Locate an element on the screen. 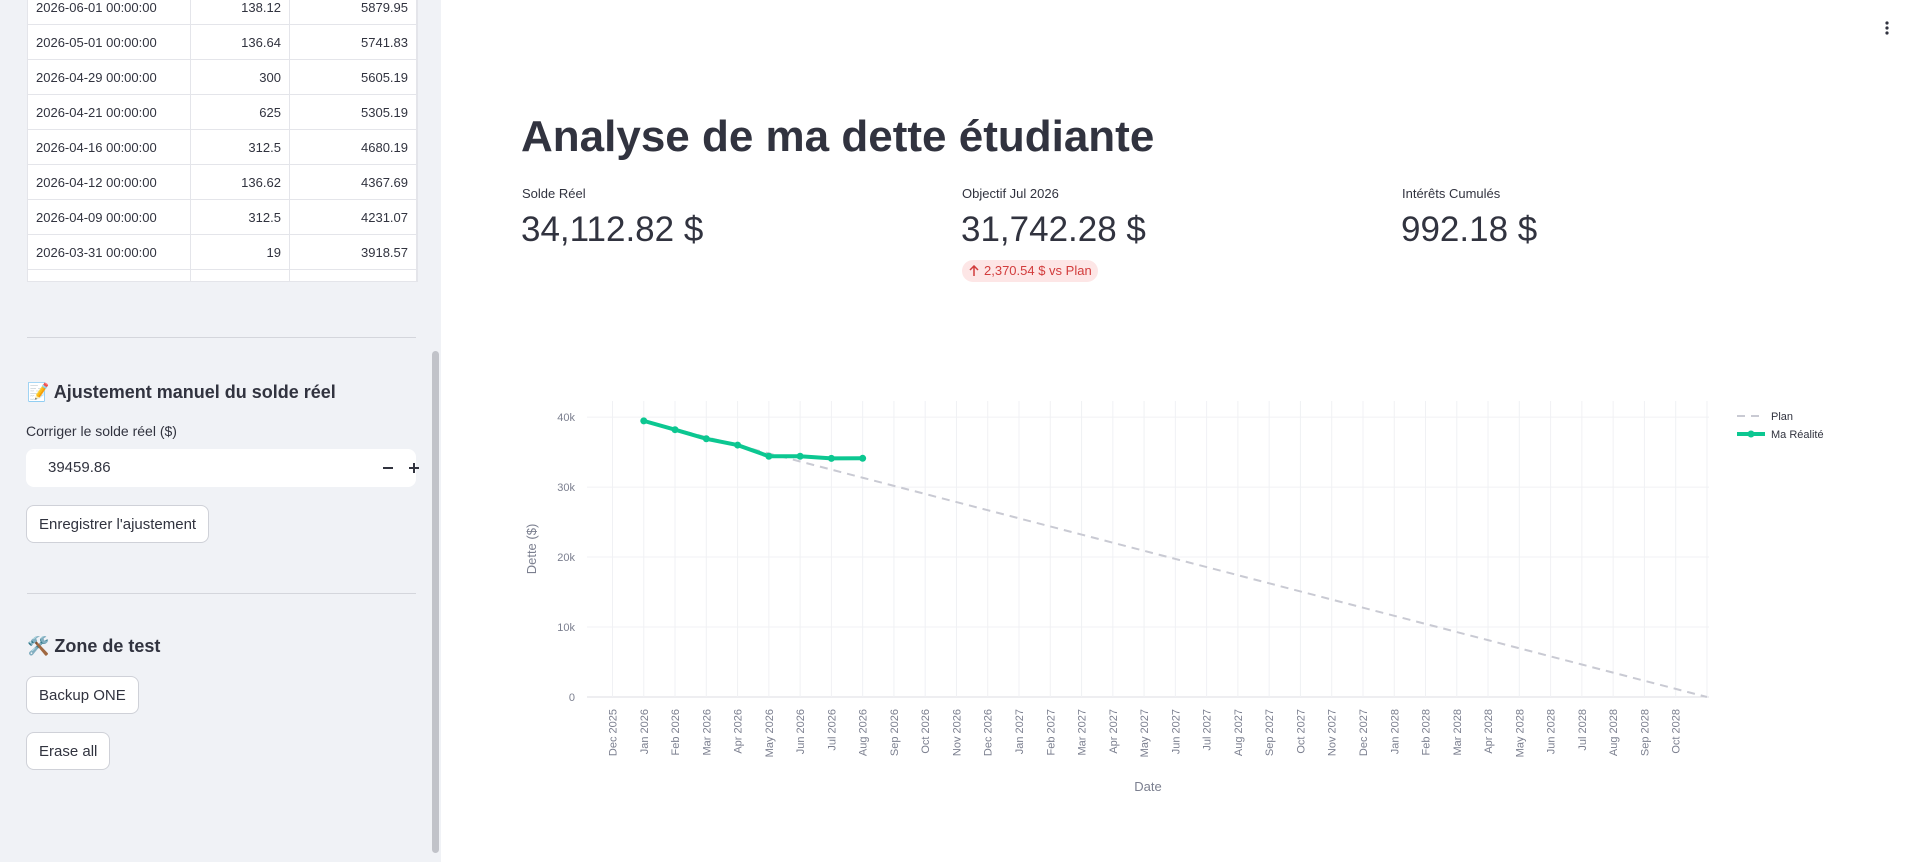 The width and height of the screenshot is (1917, 862). x-tick-label: Oct 2028 is located at coordinates (1677, 731).